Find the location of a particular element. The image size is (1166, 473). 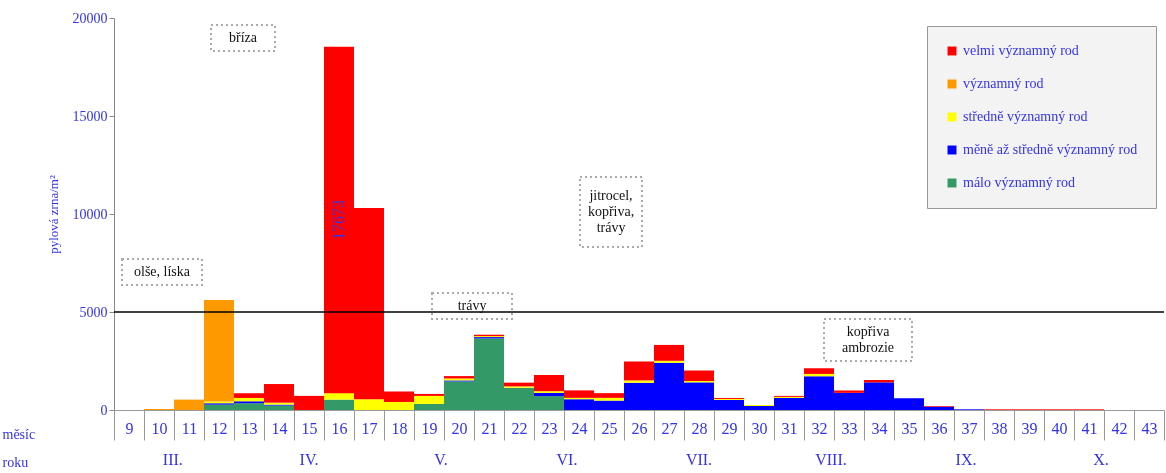

x-tick-label: 16 is located at coordinates (339, 428).